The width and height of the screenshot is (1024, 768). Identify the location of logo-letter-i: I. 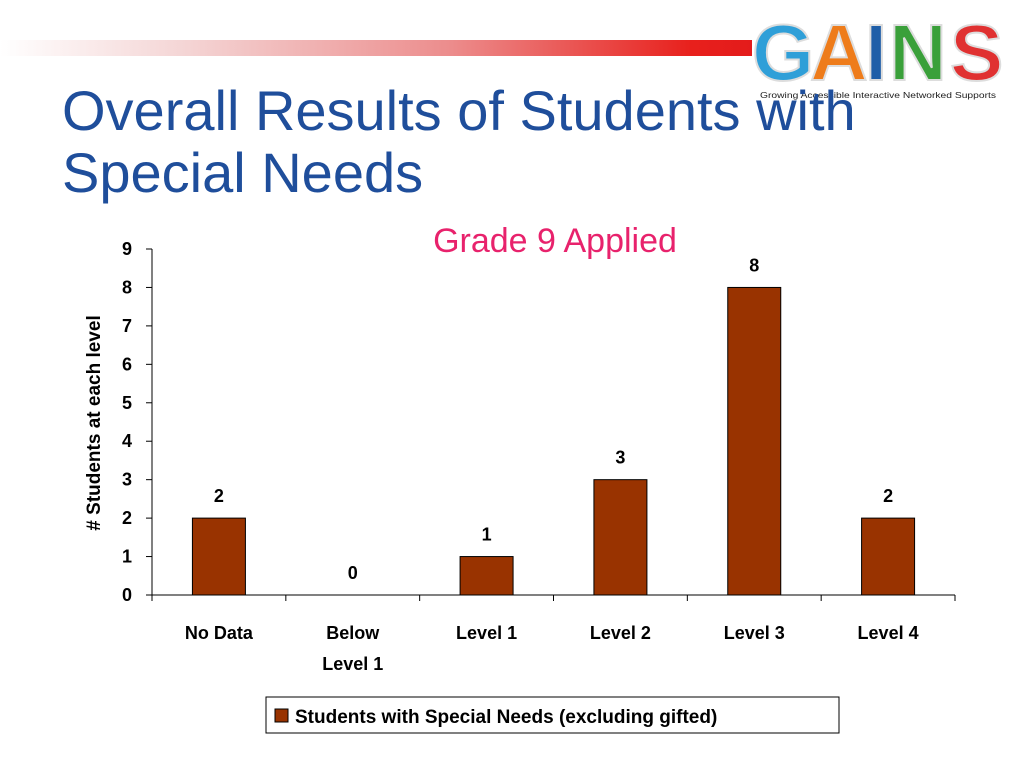
(876, 52).